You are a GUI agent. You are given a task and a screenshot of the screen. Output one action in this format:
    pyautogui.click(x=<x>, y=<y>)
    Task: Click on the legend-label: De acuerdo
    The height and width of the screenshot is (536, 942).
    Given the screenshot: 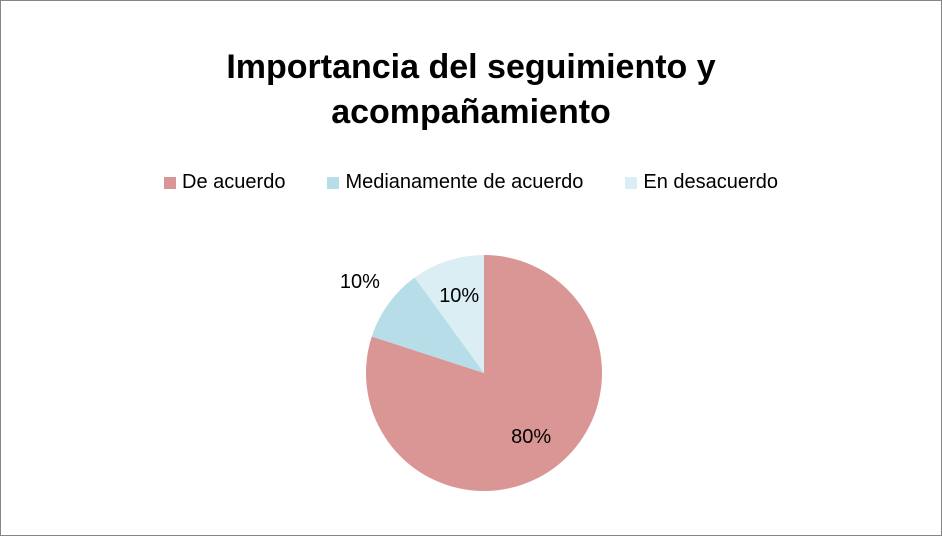 What is the action you would take?
    pyautogui.click(x=234, y=182)
    